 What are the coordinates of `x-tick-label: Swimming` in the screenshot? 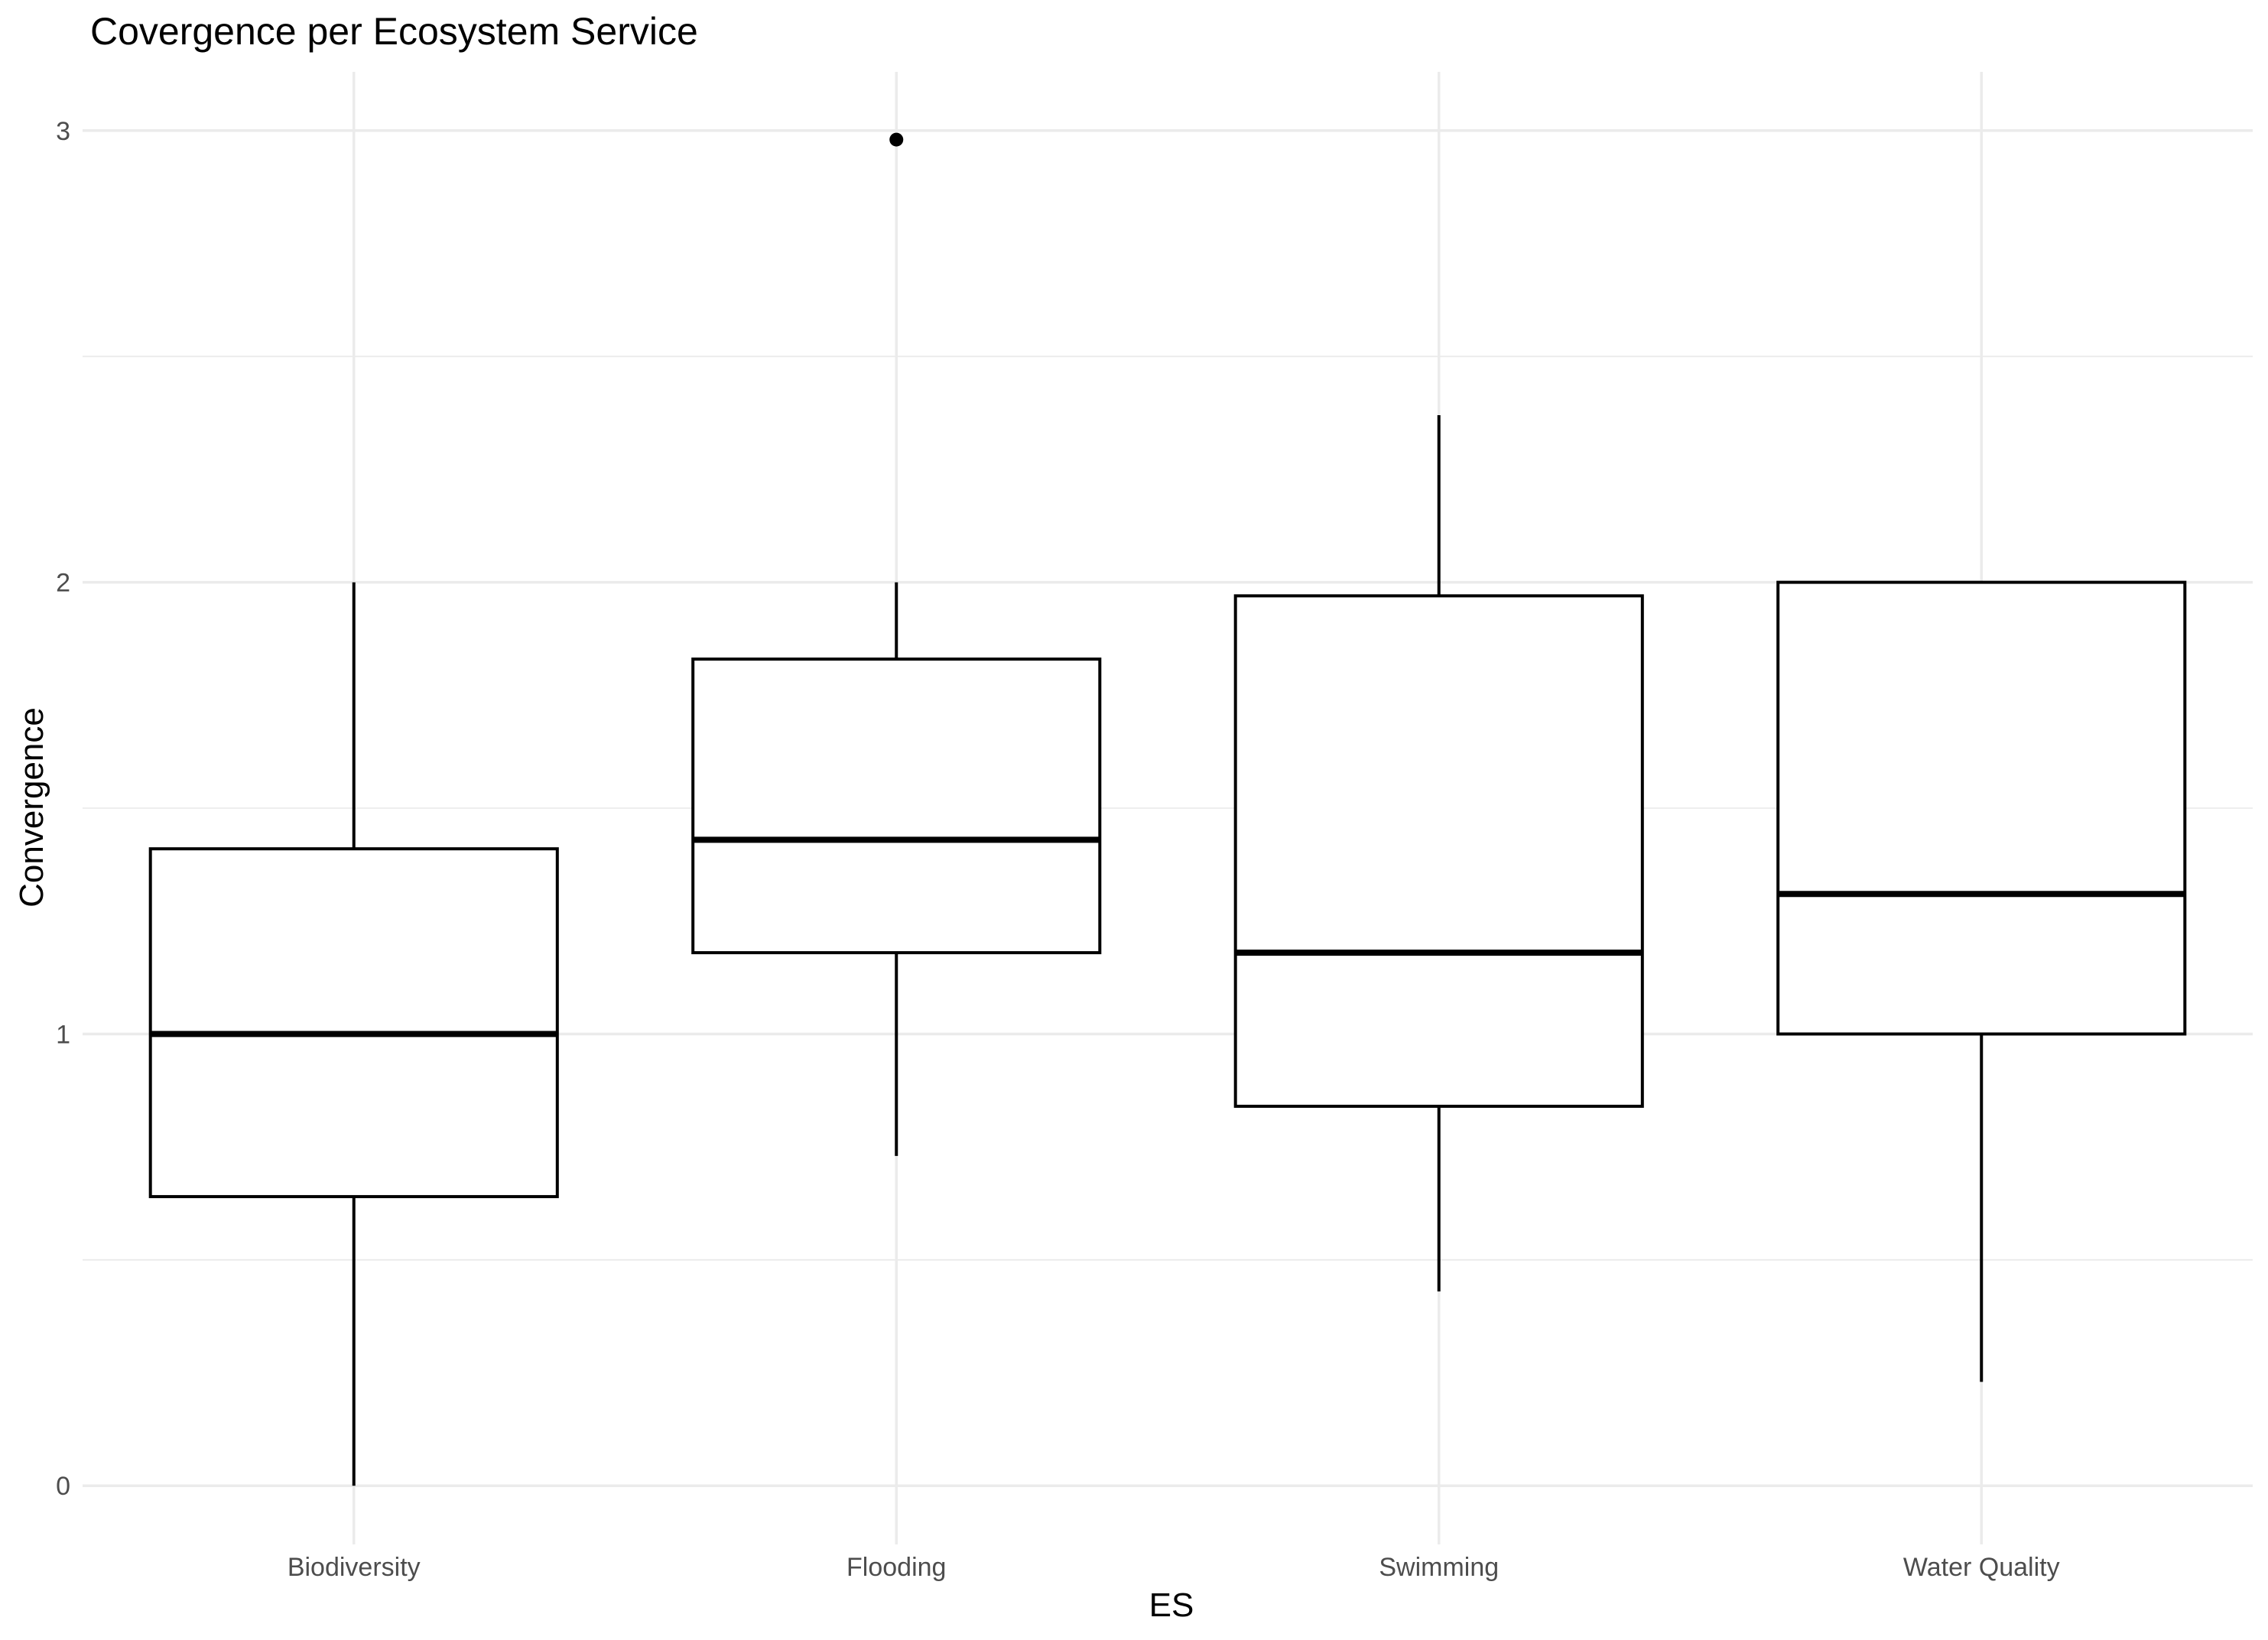 It's located at (1439, 1567).